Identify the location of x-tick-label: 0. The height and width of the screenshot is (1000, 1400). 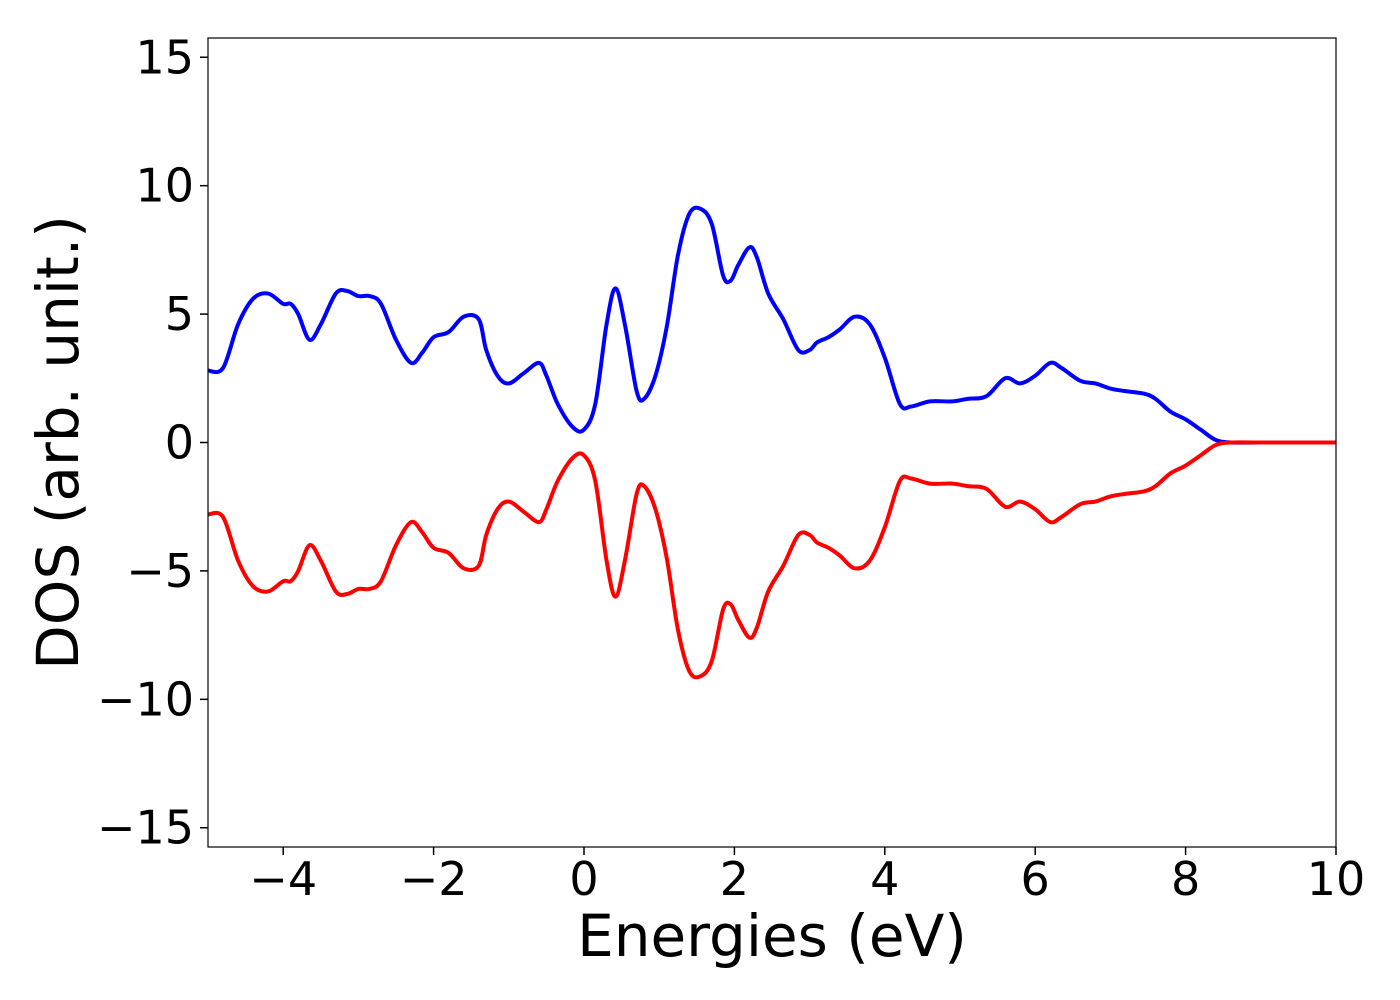
(583, 879).